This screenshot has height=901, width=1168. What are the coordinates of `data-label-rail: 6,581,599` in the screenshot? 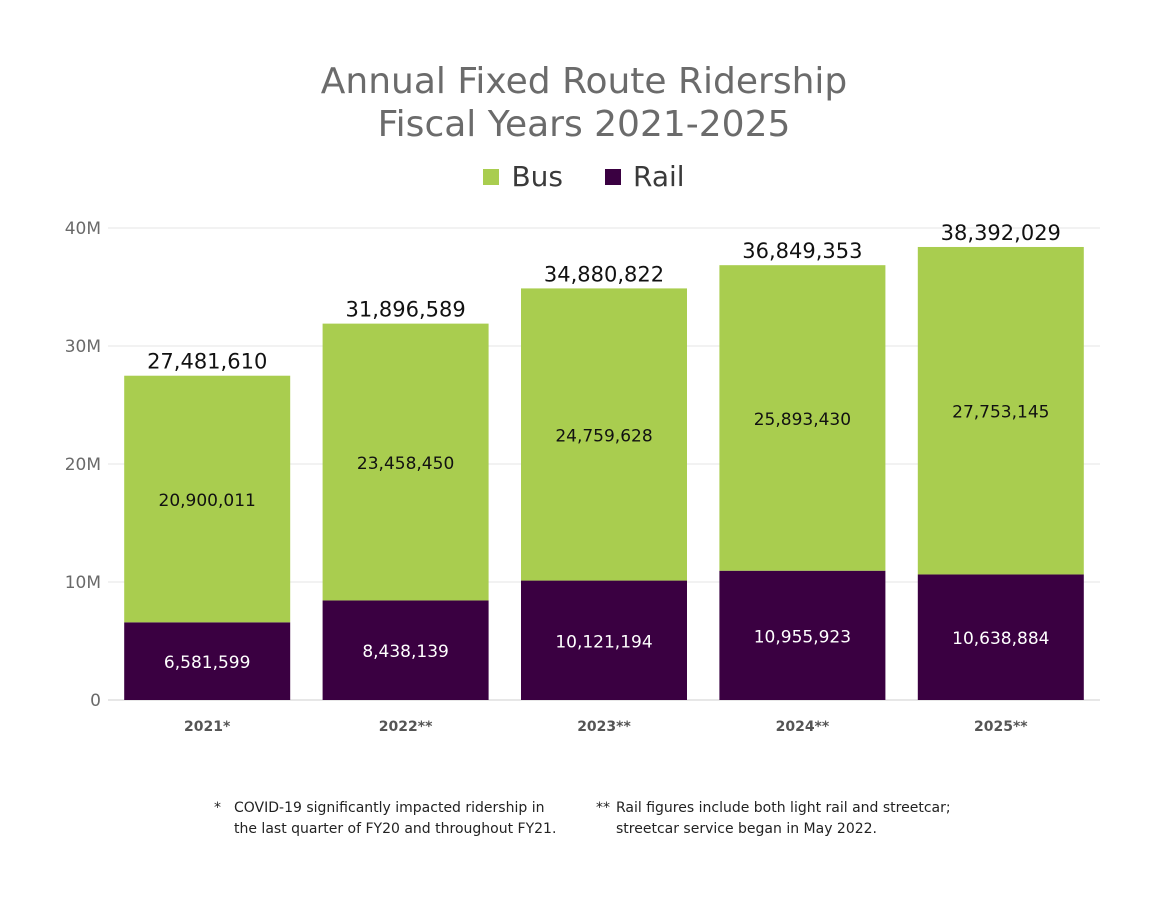 It's located at (207, 663).